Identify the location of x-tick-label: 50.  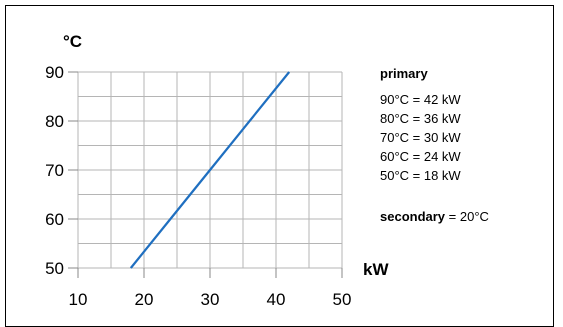
(342, 299).